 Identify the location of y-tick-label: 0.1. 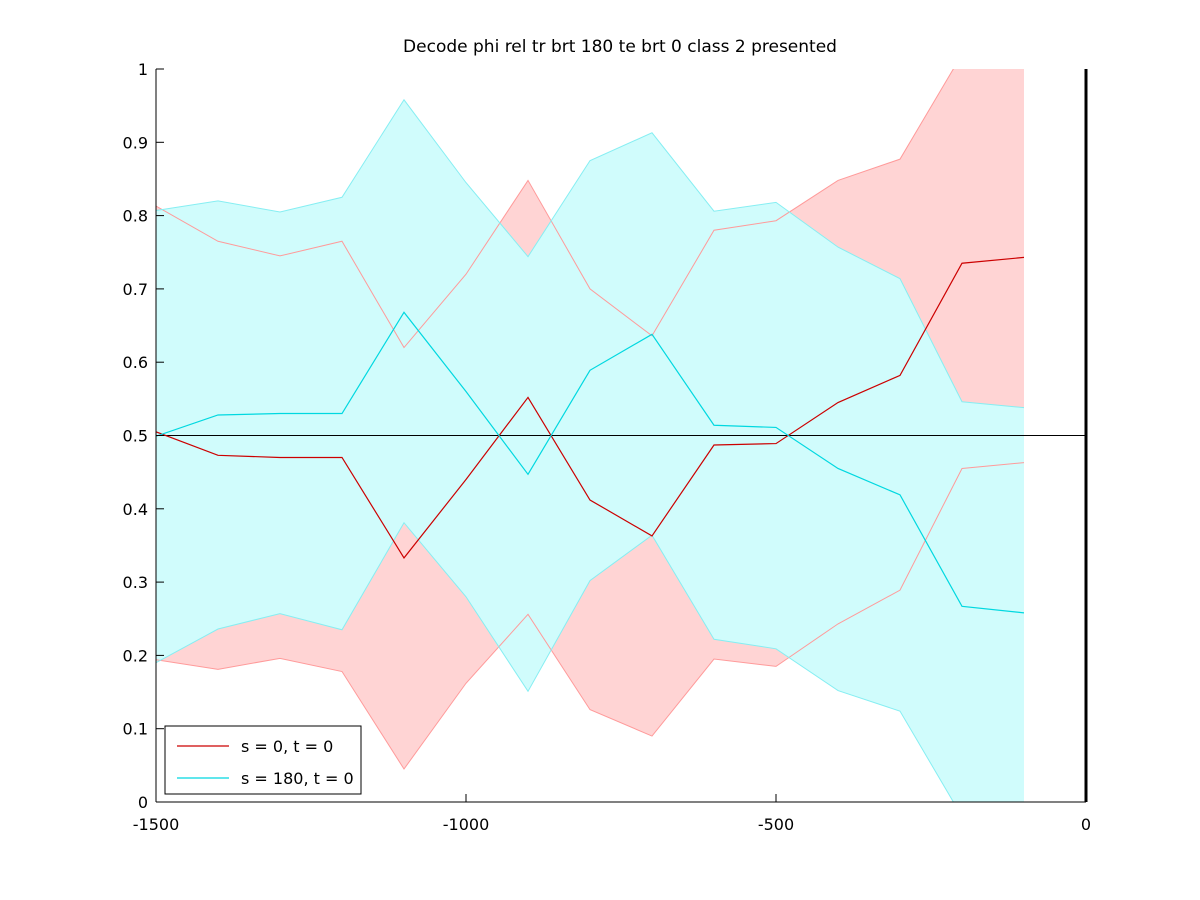
(135, 729).